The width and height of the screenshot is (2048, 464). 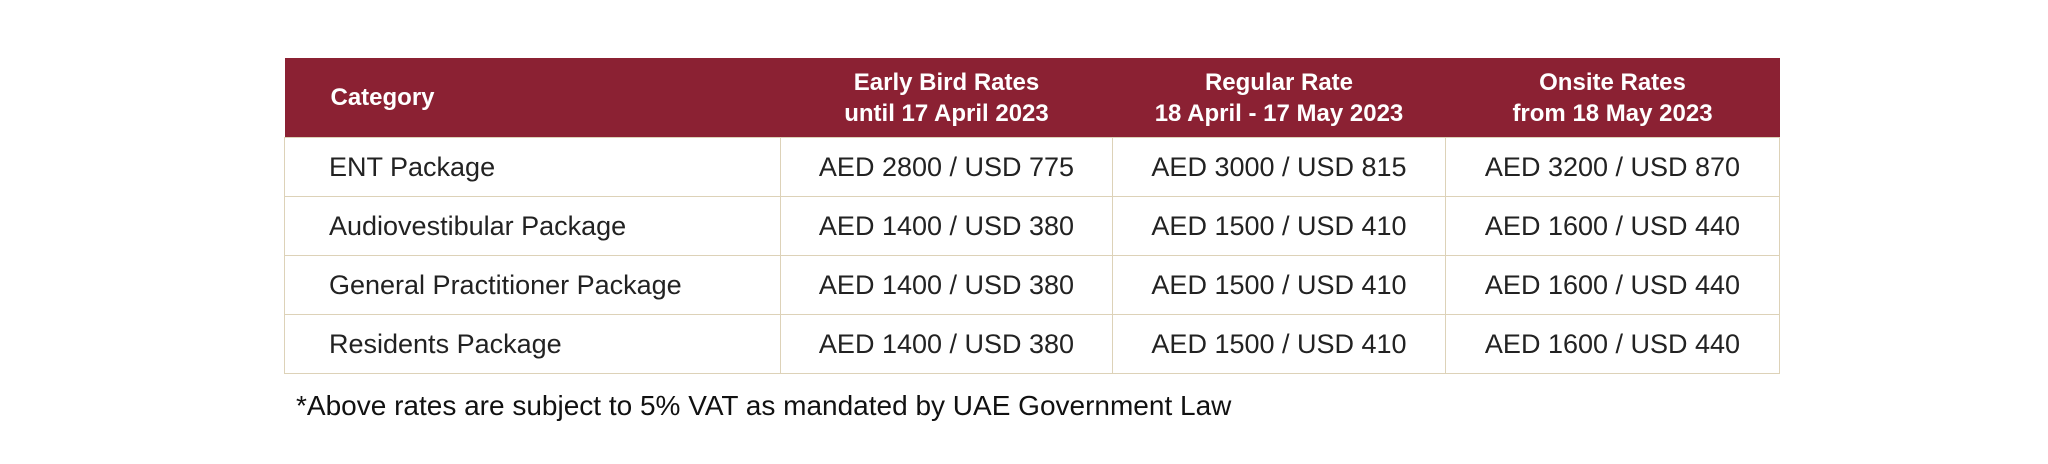 What do you see at coordinates (1612, 167) in the screenshot?
I see `rate-cell: AED 3200 / USD 870` at bounding box center [1612, 167].